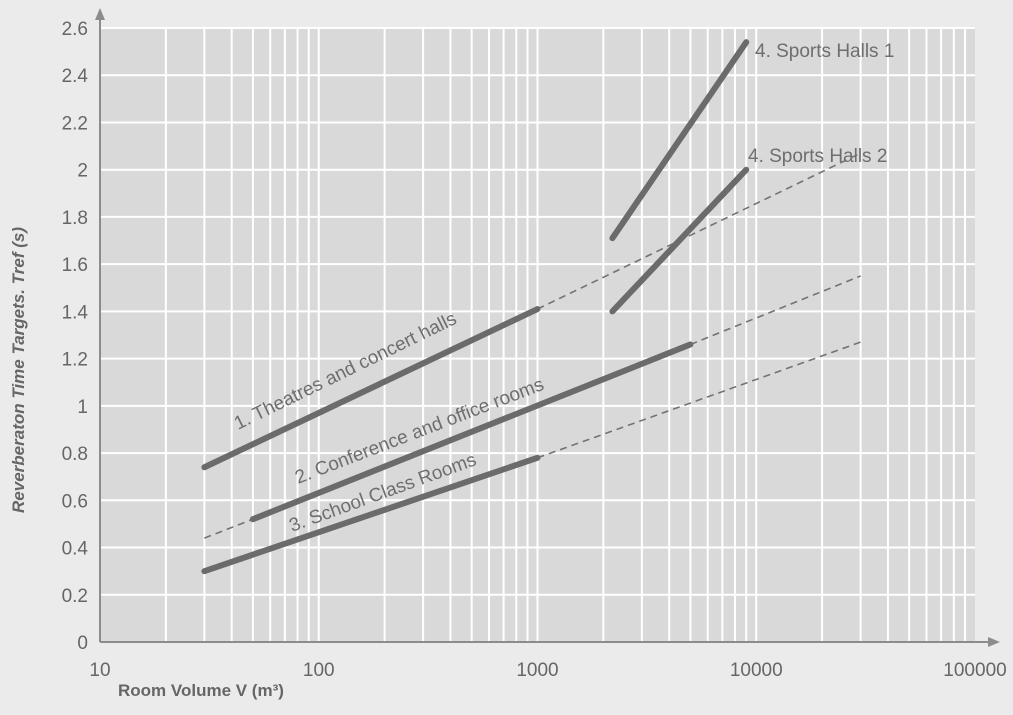  Describe the element at coordinates (82, 407) in the screenshot. I see `y-tick-label: 1` at that location.